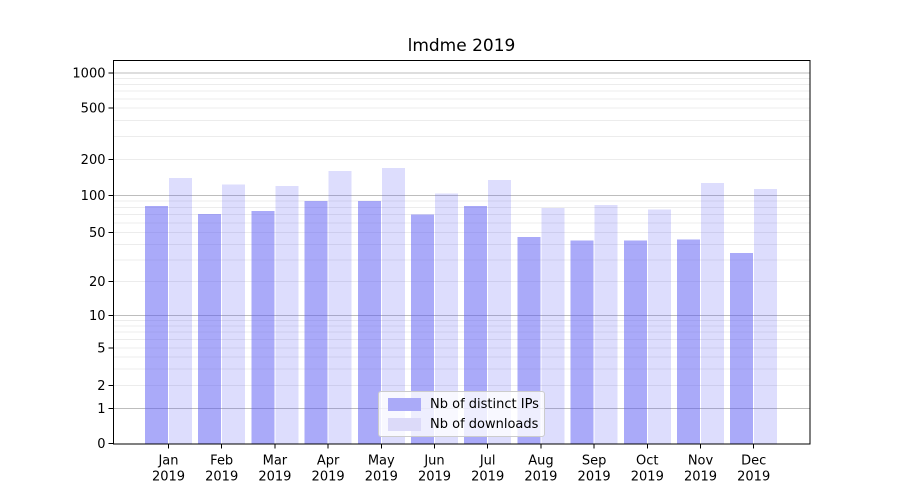 This screenshot has width=900, height=500. I want to click on y-tick-label: 1000, so click(88, 74).